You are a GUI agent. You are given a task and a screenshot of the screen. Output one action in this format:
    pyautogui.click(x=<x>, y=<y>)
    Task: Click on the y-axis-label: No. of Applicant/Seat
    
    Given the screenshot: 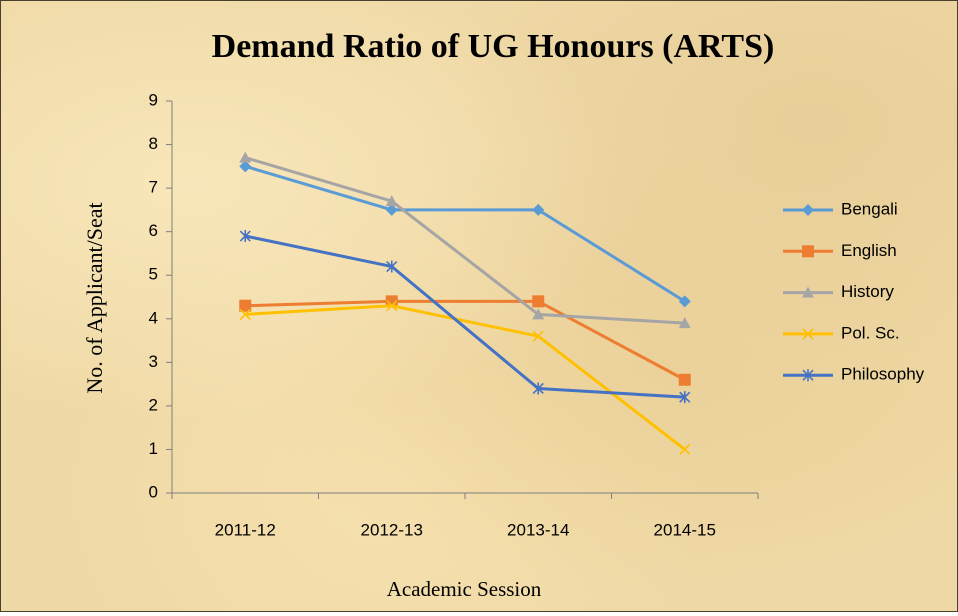 What is the action you would take?
    pyautogui.click(x=94, y=297)
    